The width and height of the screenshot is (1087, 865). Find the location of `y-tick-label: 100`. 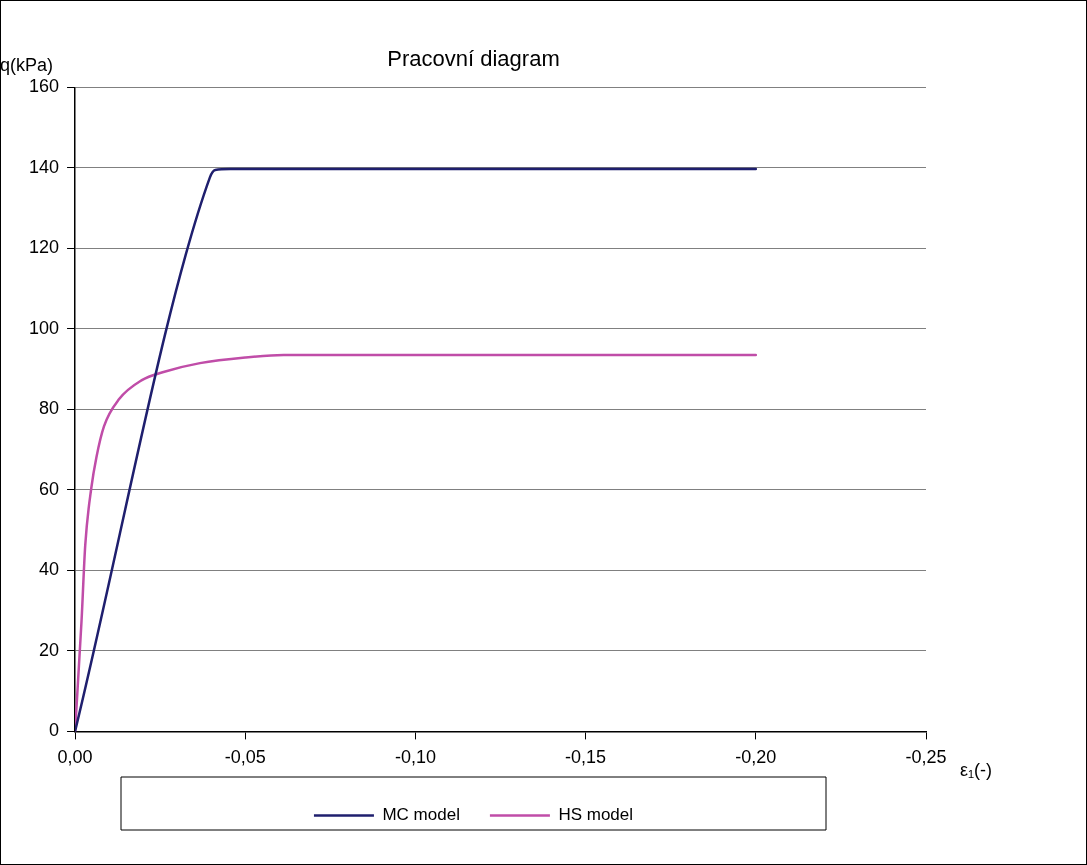

y-tick-label: 100 is located at coordinates (44, 327).